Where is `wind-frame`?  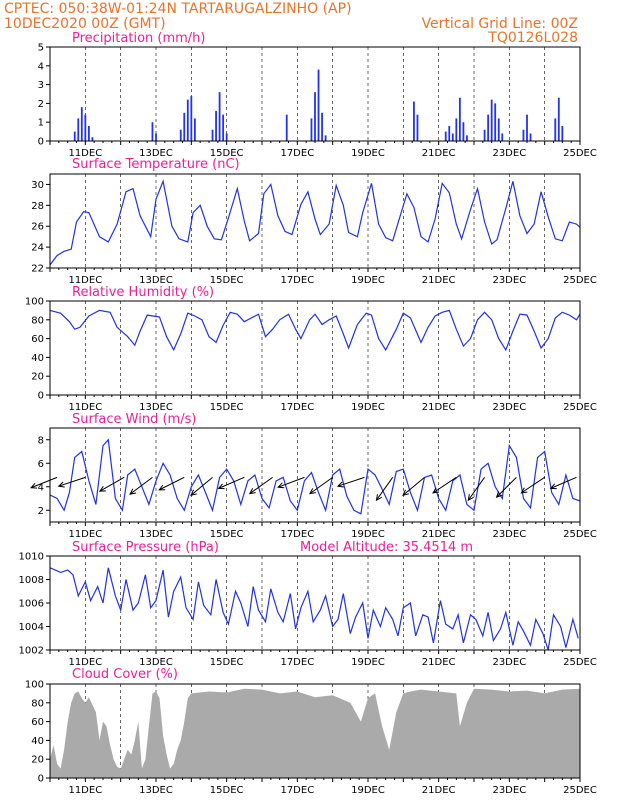
wind-frame is located at coordinates (315, 475).